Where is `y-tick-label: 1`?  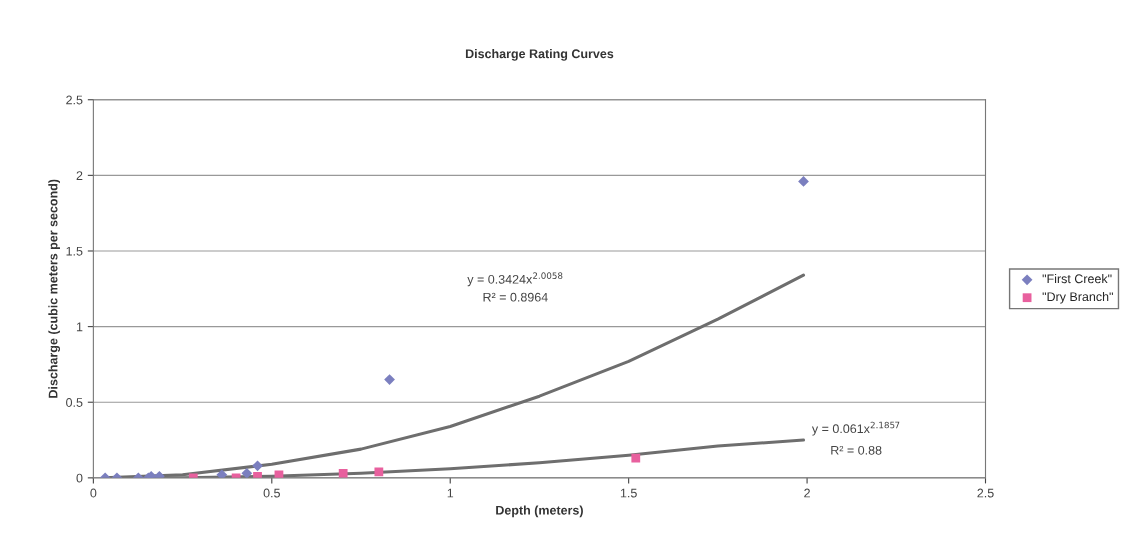
y-tick-label: 1 is located at coordinates (79, 327).